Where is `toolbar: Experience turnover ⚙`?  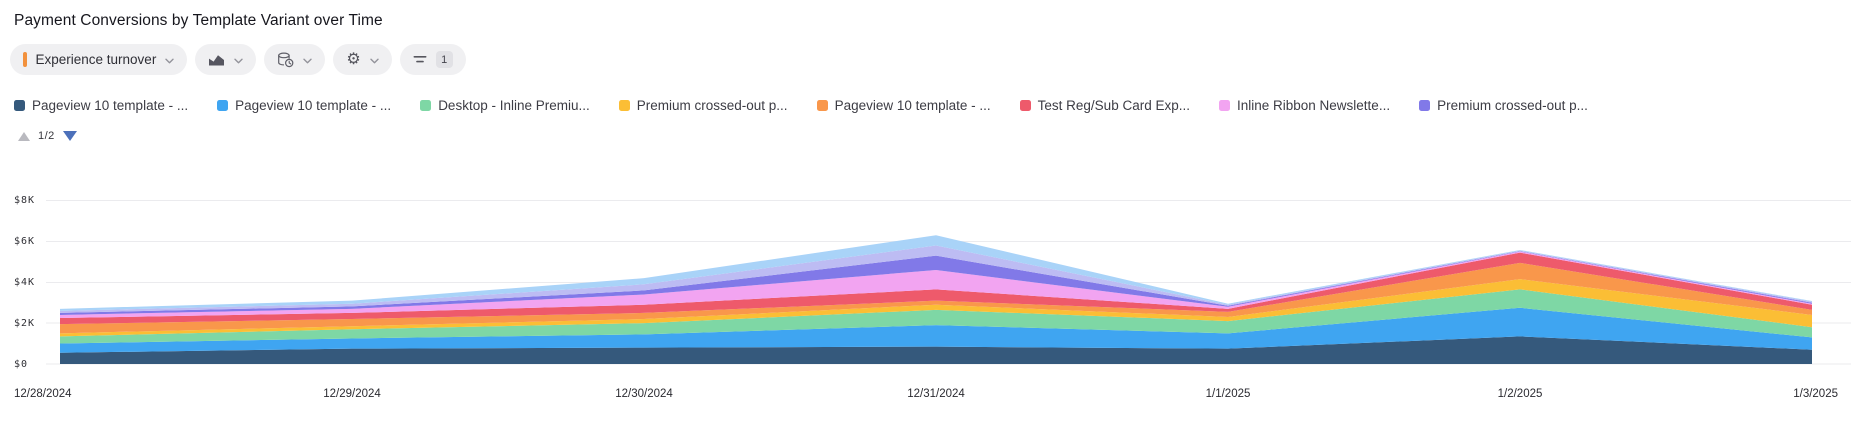
toolbar: Experience turnover ⚙ is located at coordinates (238, 59).